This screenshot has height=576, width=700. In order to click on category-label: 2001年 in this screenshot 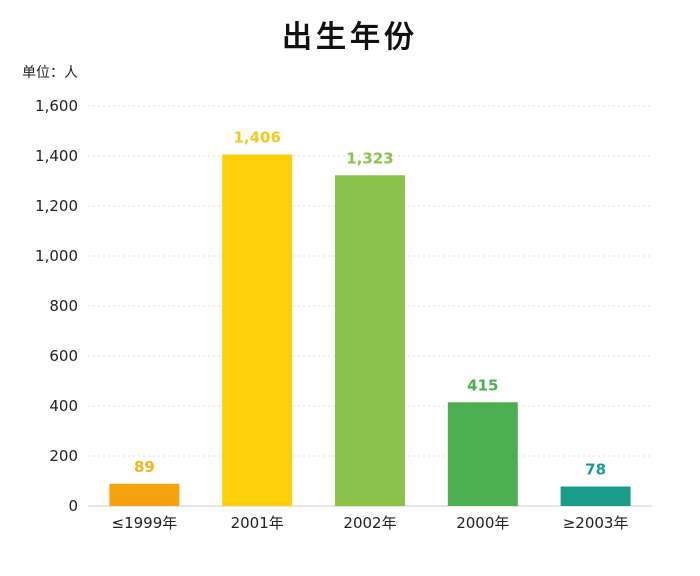, I will do `click(257, 523)`.